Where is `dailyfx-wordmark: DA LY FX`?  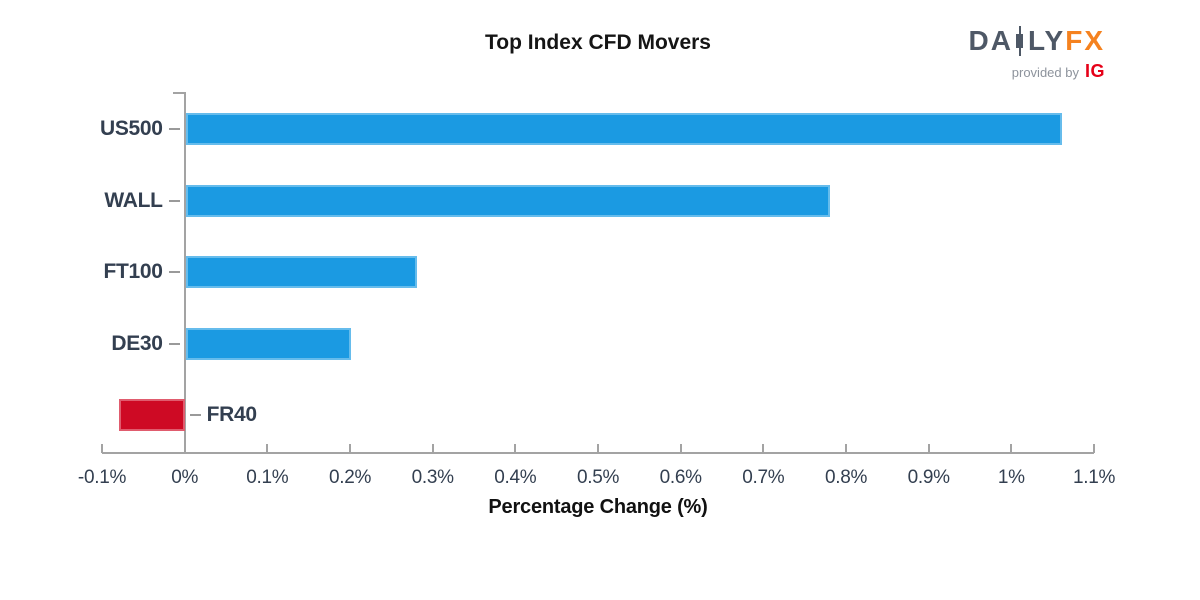
dailyfx-wordmark: DA LY FX is located at coordinates (1037, 41).